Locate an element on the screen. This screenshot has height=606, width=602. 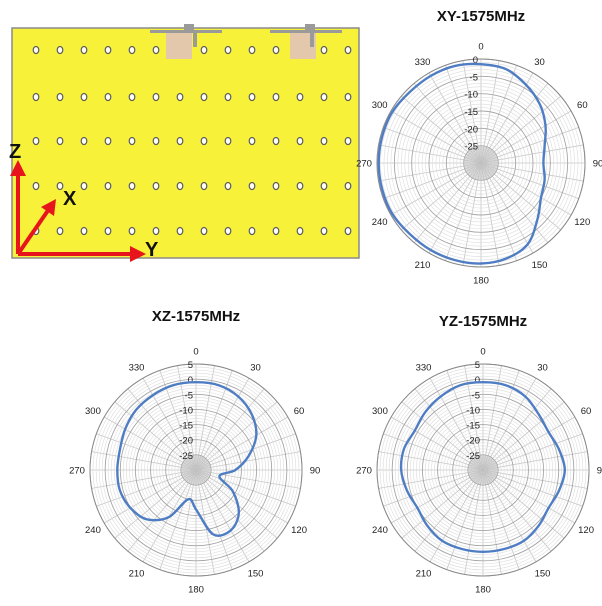
polar-grid is located at coordinates (196, 470).